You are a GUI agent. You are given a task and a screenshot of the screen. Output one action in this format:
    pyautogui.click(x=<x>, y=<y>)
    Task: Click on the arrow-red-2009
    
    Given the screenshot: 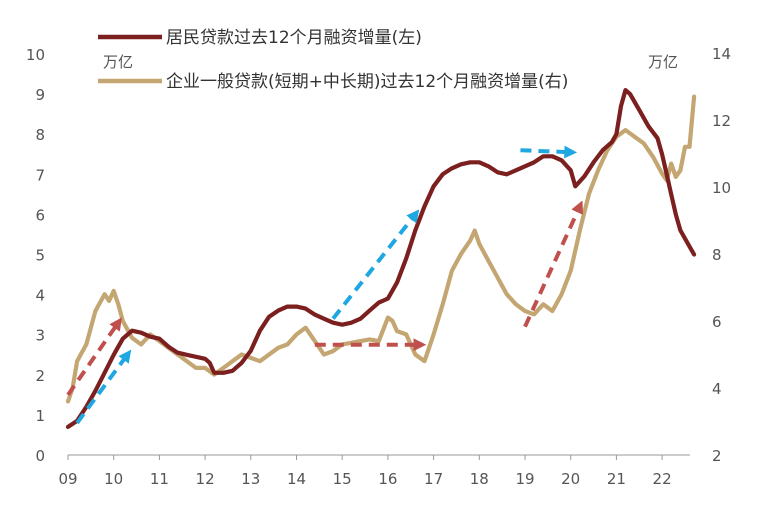 What is the action you would take?
    pyautogui.click(x=94, y=356)
    